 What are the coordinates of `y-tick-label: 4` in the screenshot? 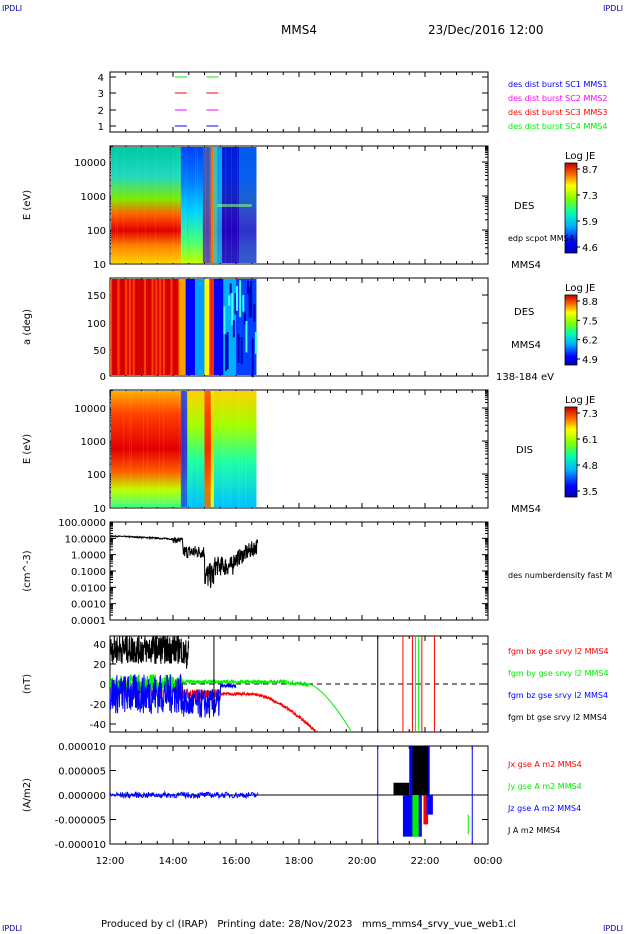 It's located at (101, 78).